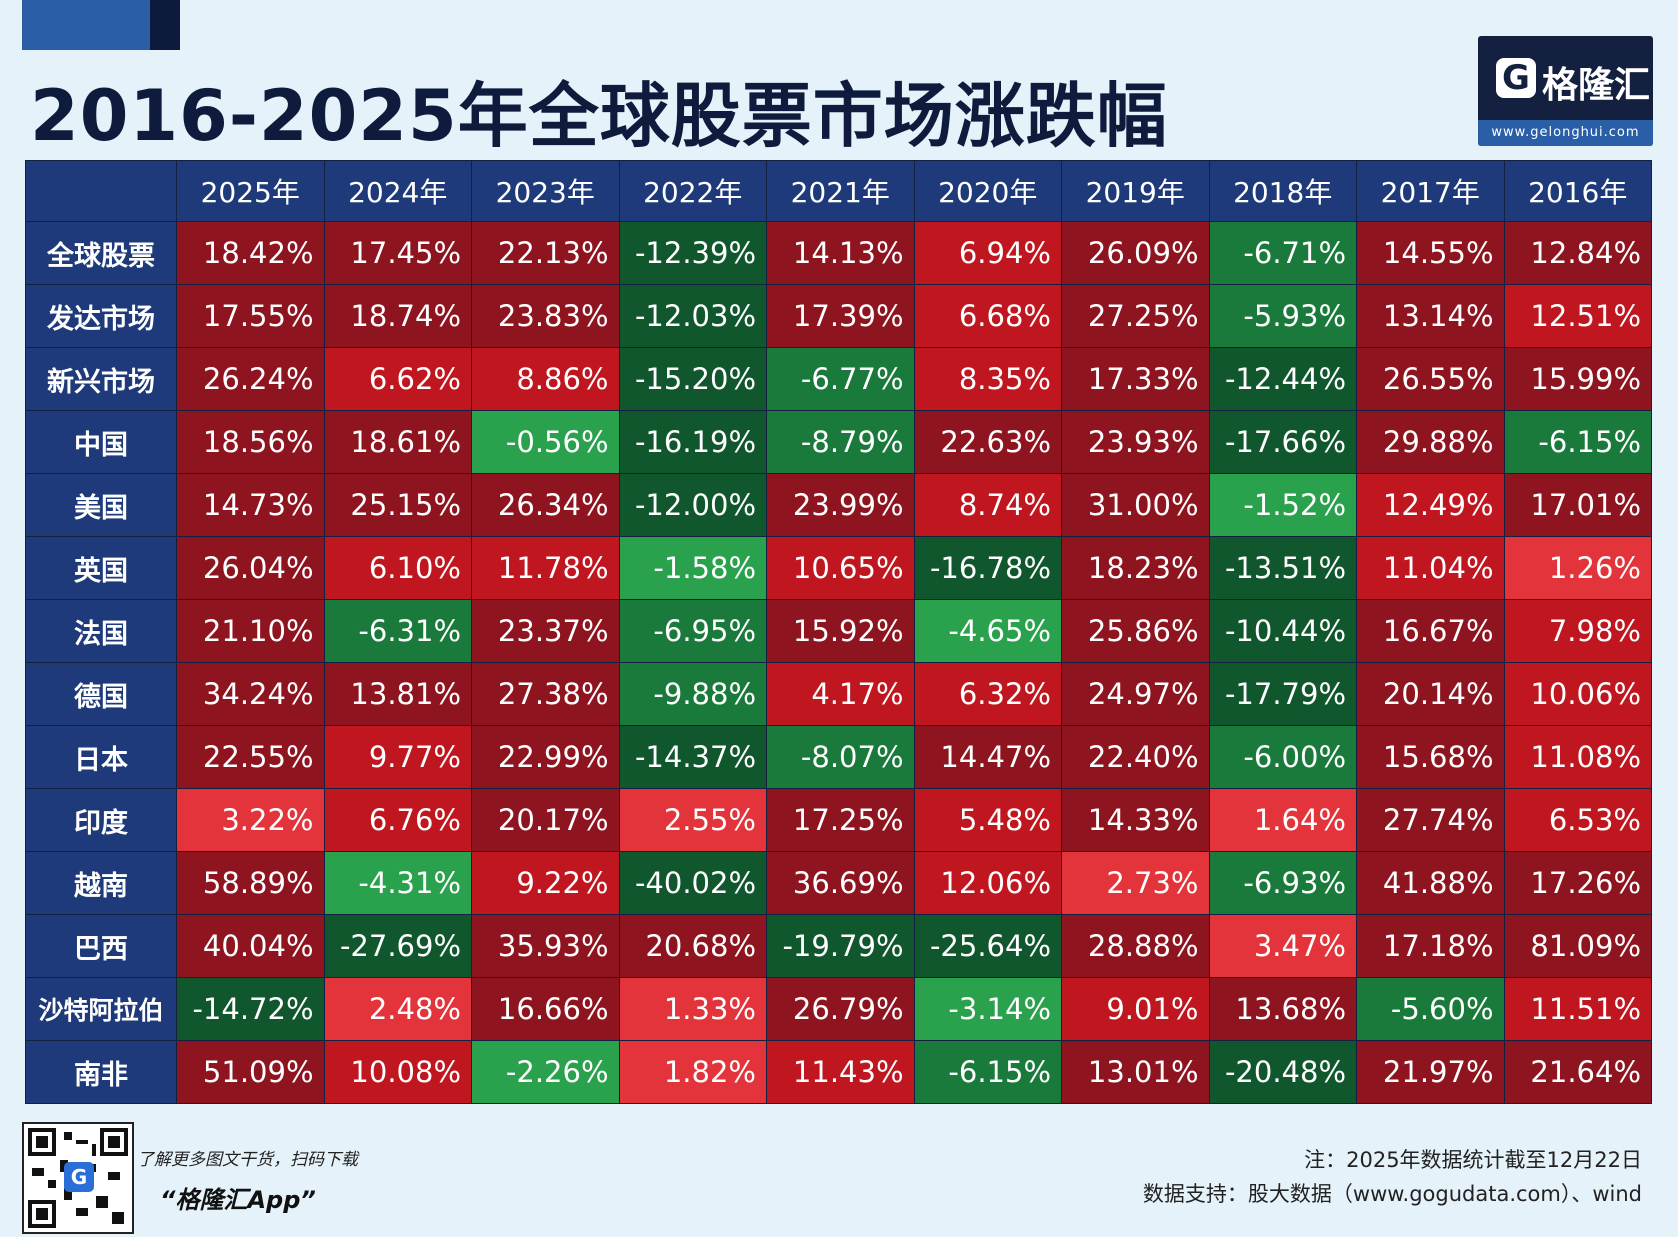  Describe the element at coordinates (1282, 946) in the screenshot. I see `value-cell: 3.47%` at that location.